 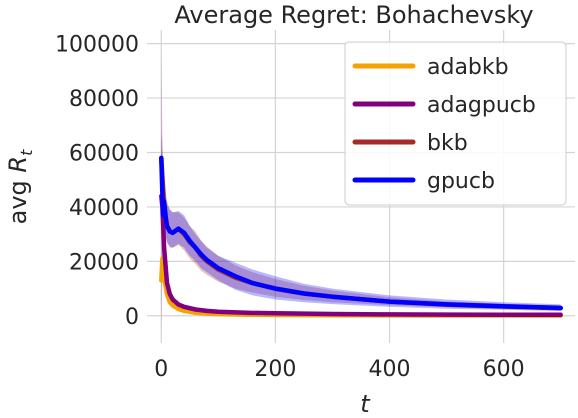 What do you see at coordinates (447, 143) in the screenshot?
I see `legend-label-bkb: bkb` at bounding box center [447, 143].